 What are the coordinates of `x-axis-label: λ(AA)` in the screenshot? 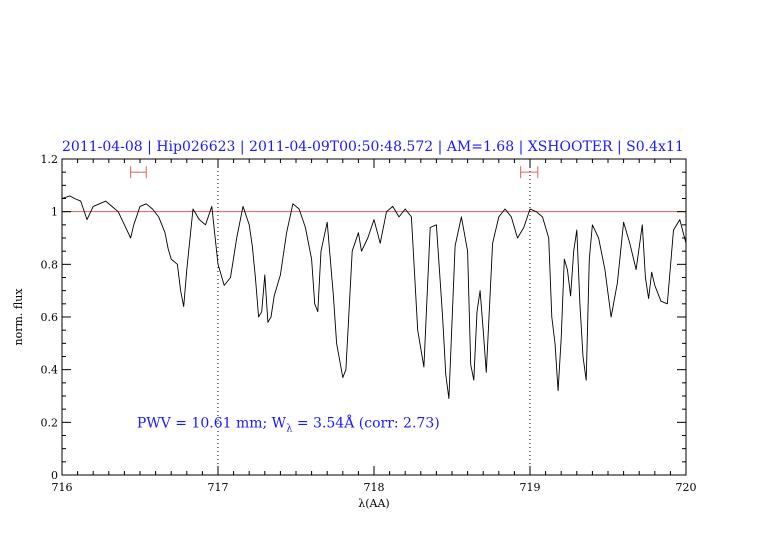 It's located at (373, 503).